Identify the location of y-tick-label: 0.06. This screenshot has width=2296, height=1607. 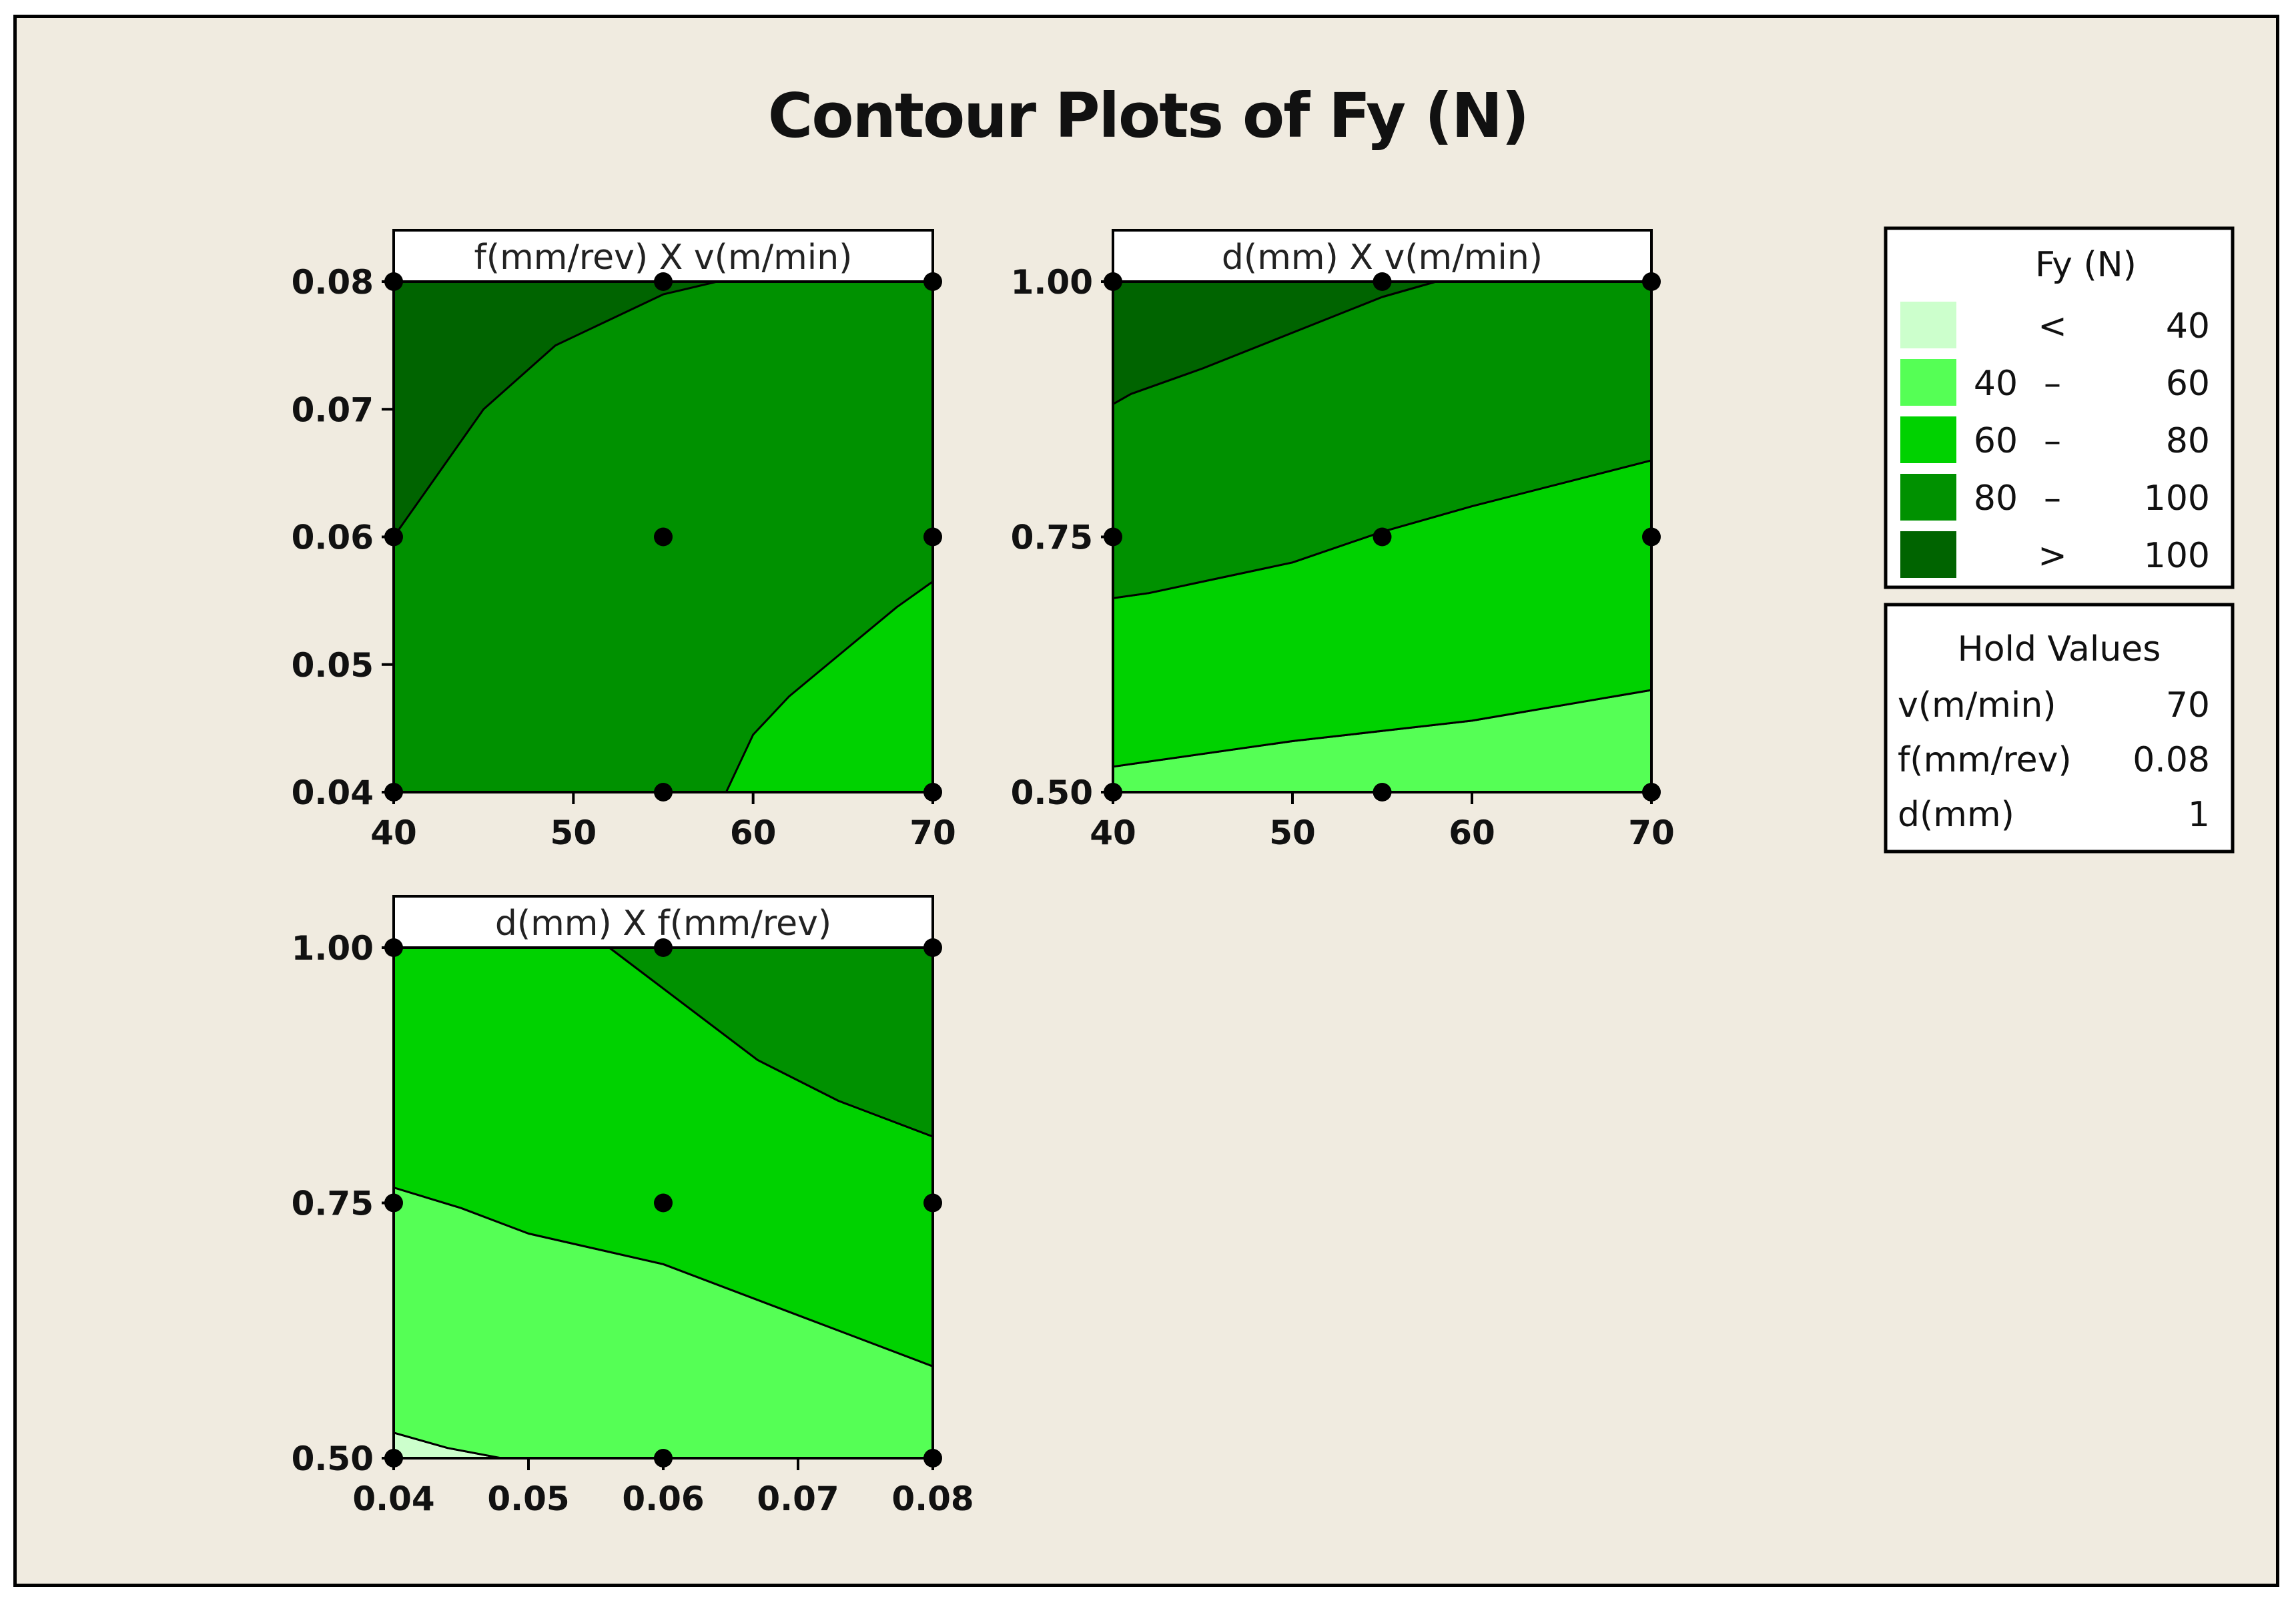
(333, 538).